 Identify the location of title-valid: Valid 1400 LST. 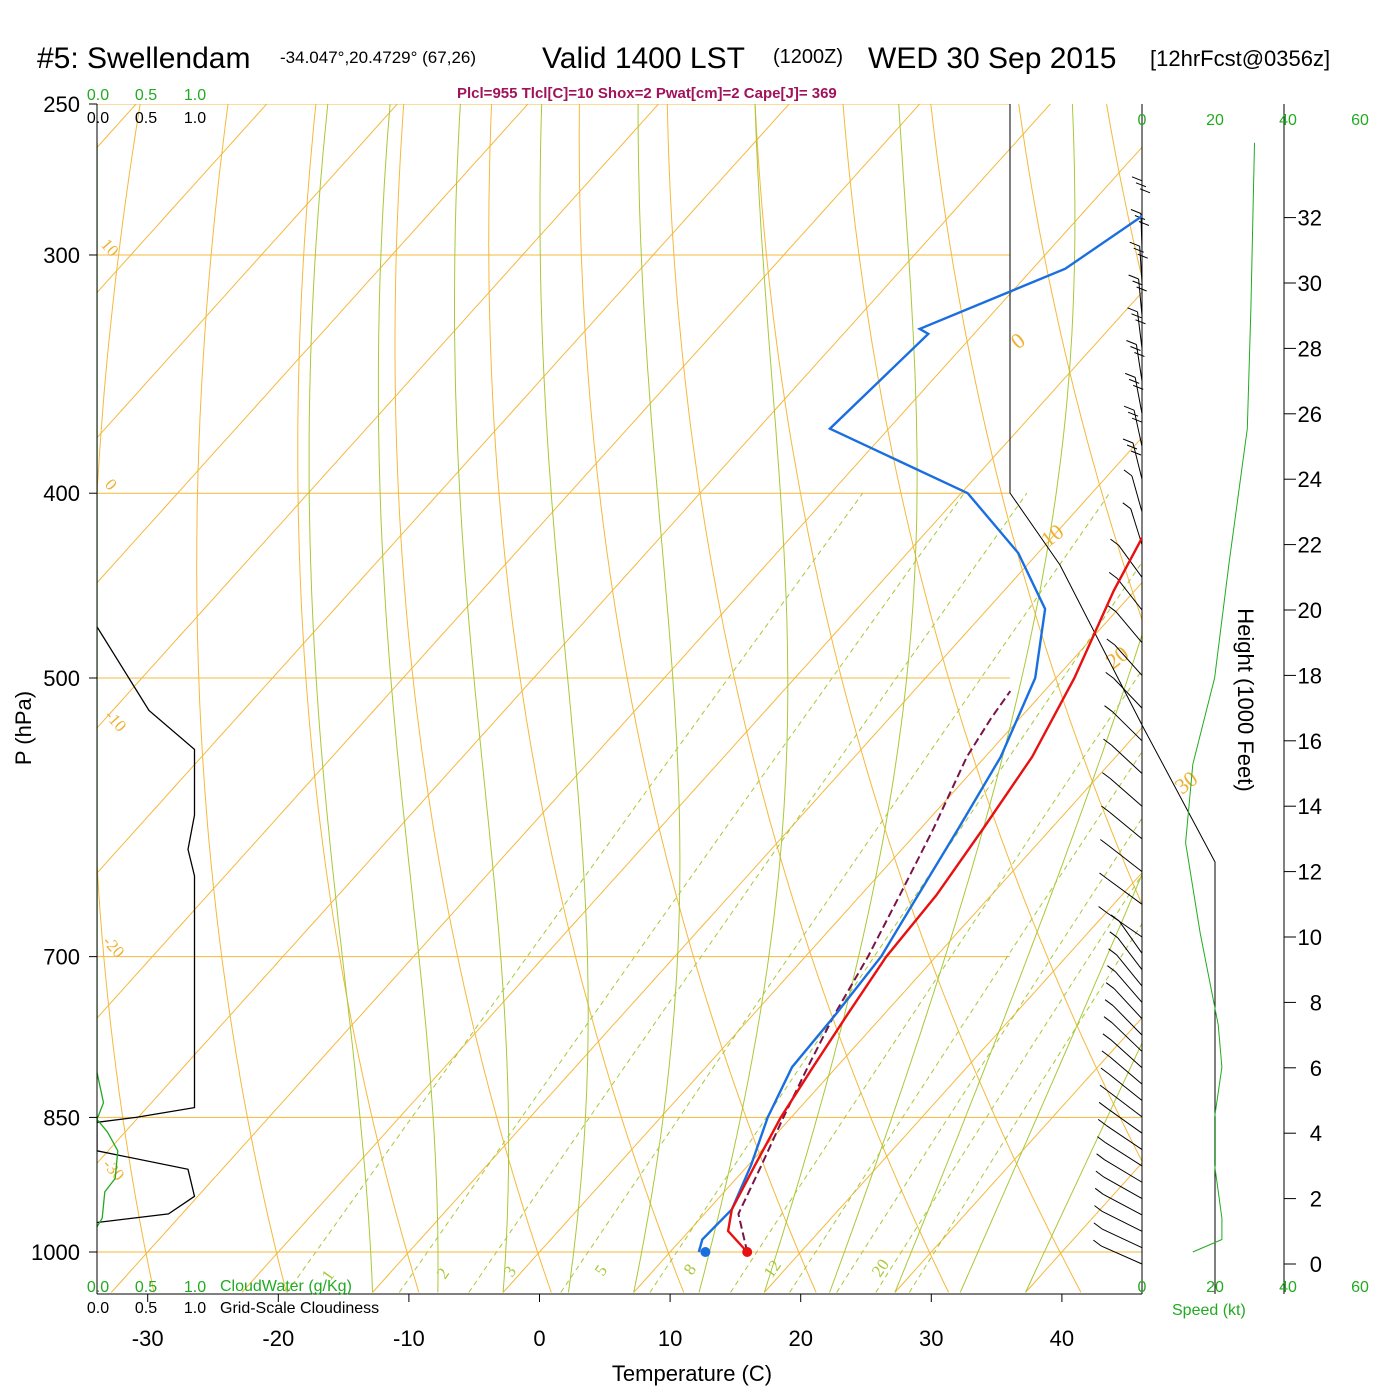
(643, 58).